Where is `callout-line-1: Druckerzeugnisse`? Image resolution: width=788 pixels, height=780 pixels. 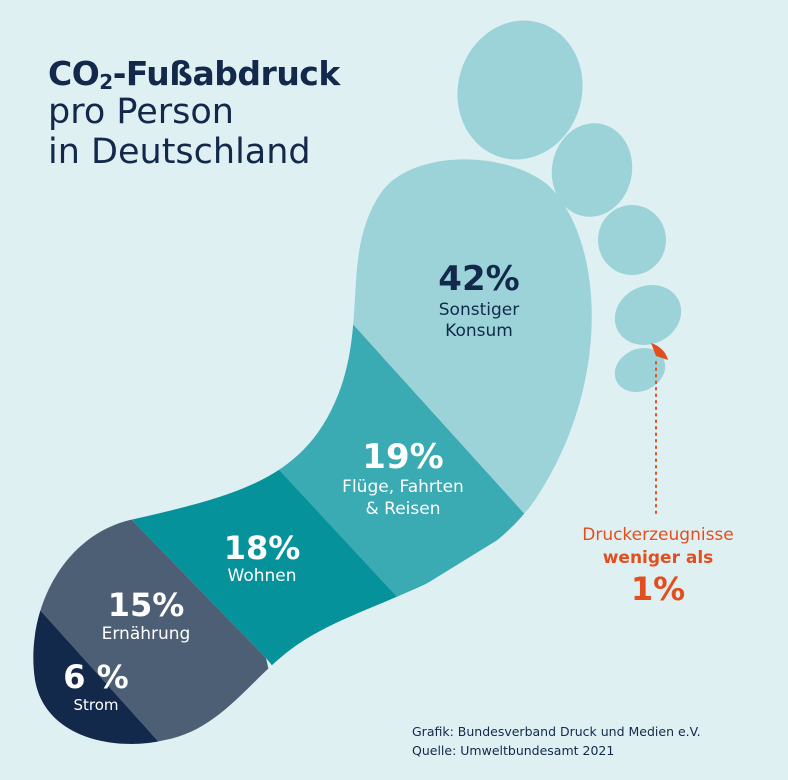
callout-line-1: Druckerzeugnisse is located at coordinates (658, 535).